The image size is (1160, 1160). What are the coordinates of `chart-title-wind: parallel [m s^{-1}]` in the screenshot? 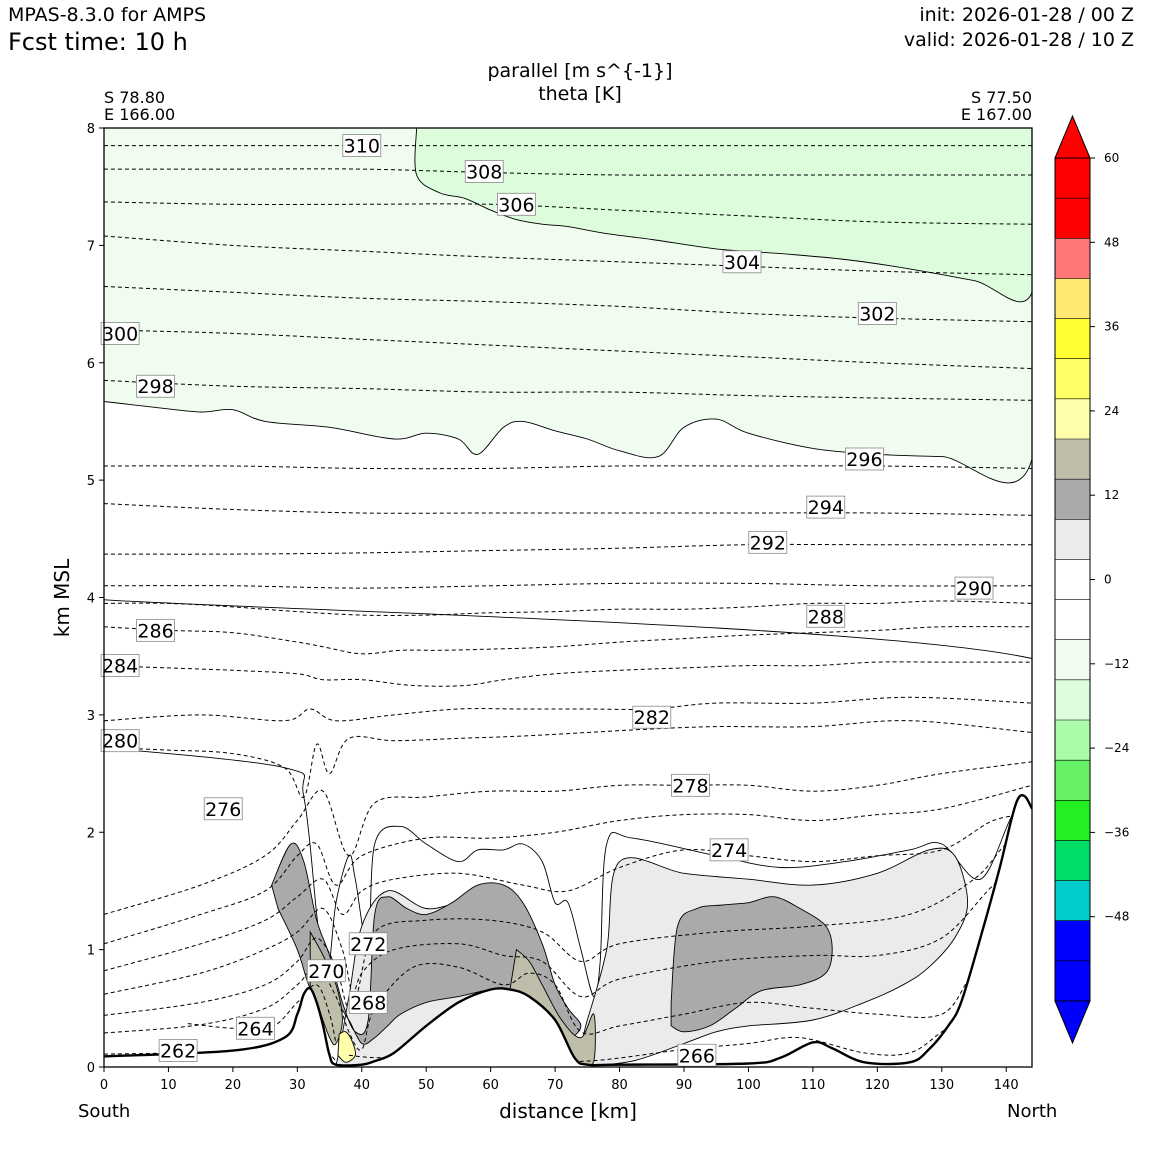 It's located at (580, 71).